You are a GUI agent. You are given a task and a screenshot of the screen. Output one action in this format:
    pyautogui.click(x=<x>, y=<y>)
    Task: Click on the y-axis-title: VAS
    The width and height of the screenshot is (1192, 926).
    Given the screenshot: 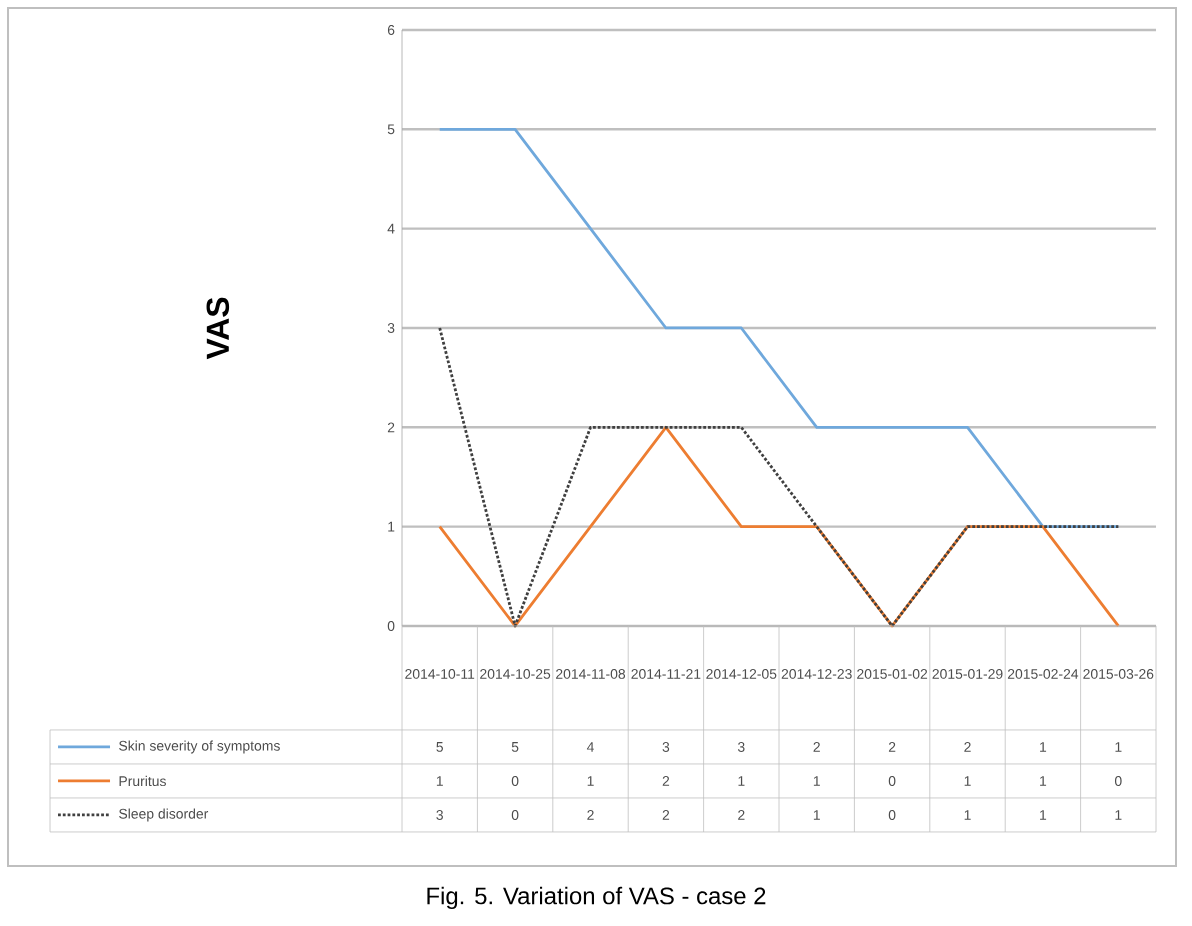 What is the action you would take?
    pyautogui.click(x=218, y=328)
    